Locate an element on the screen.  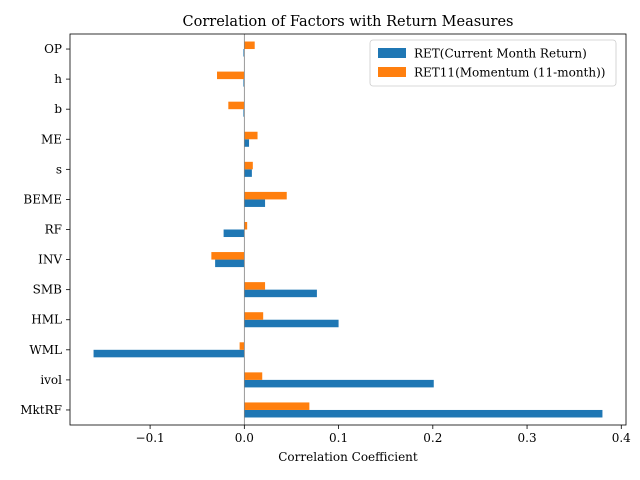
x-tick-label: −0.1 is located at coordinates (150, 438).